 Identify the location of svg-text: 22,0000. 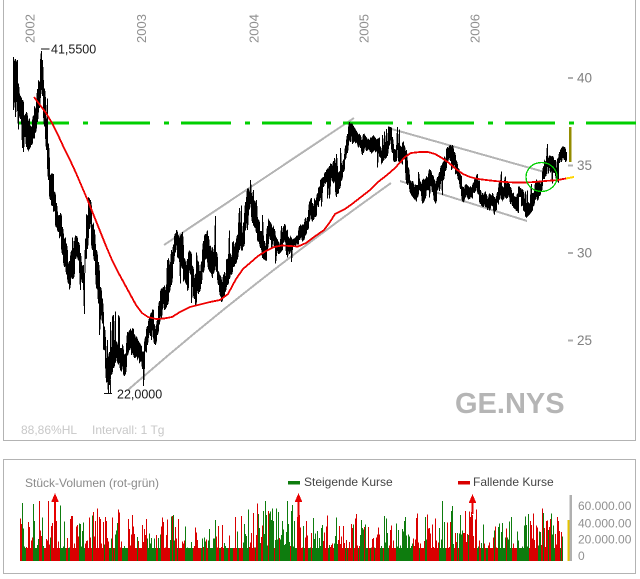
(139, 395).